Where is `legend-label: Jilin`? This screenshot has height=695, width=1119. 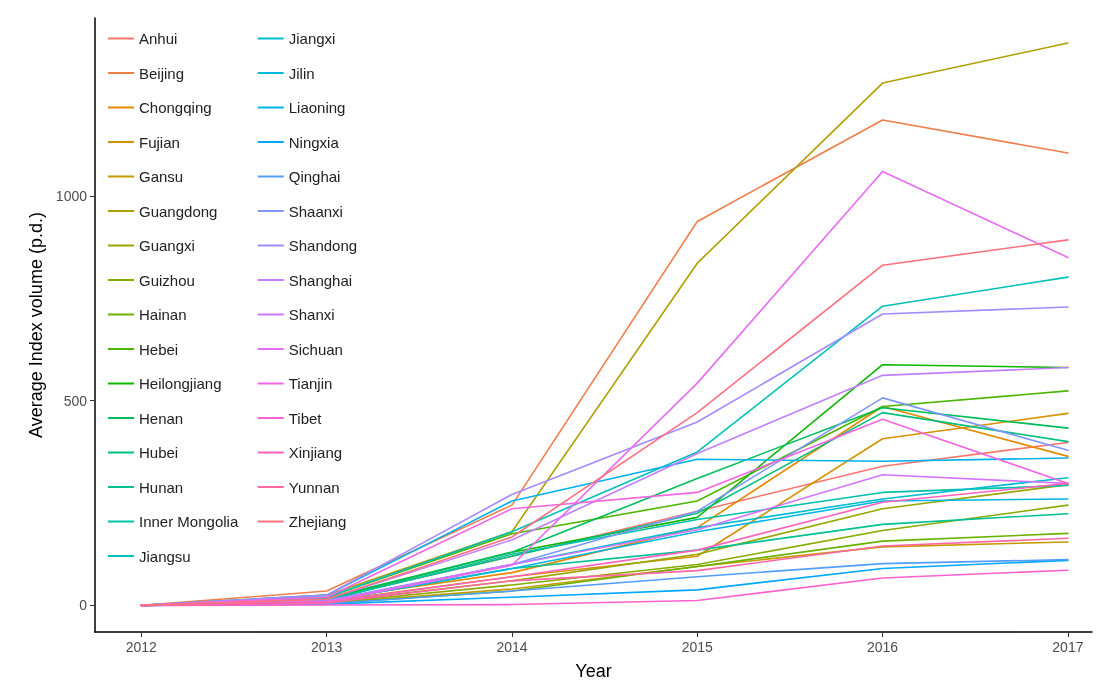
legend-label: Jilin is located at coordinates (301, 73).